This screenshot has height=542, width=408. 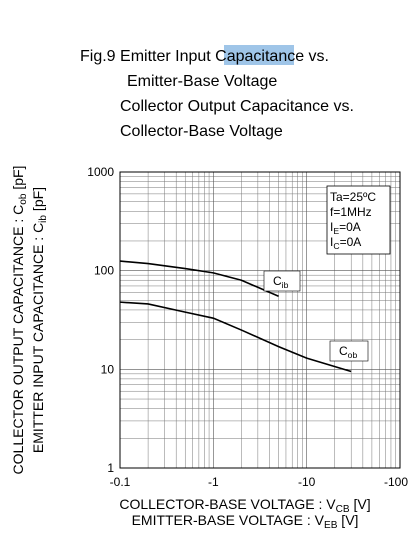 I want to click on label: IE=0A, so click(x=345, y=228).